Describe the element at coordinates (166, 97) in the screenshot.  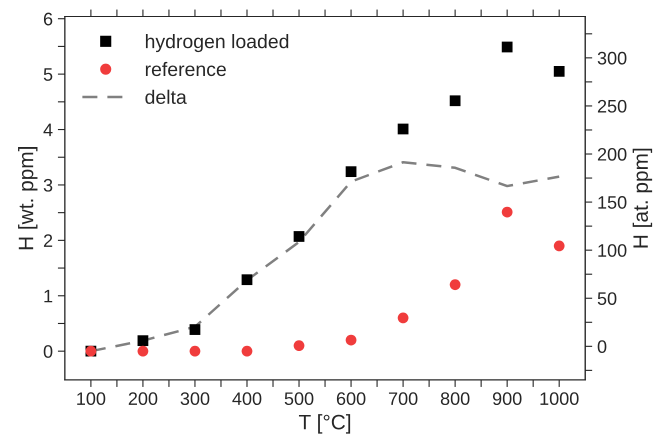
I see `legend-label: delta` at that location.